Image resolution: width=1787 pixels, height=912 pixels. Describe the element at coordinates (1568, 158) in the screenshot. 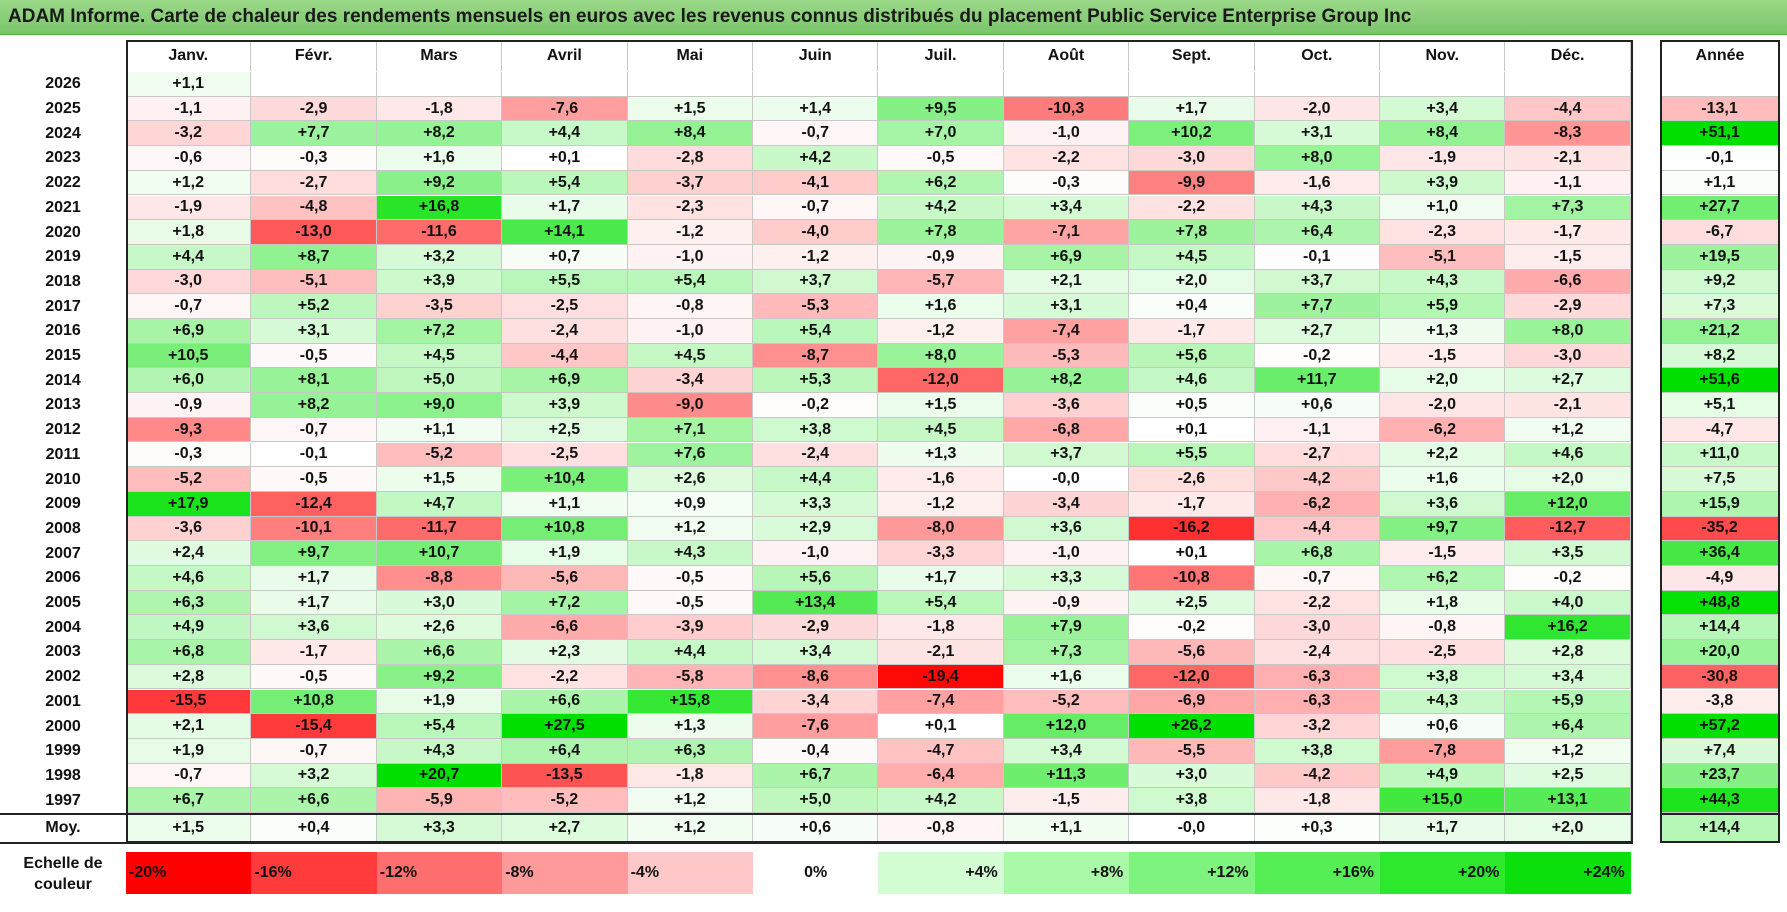

I see `heatmap-cell: -2,1` at that location.